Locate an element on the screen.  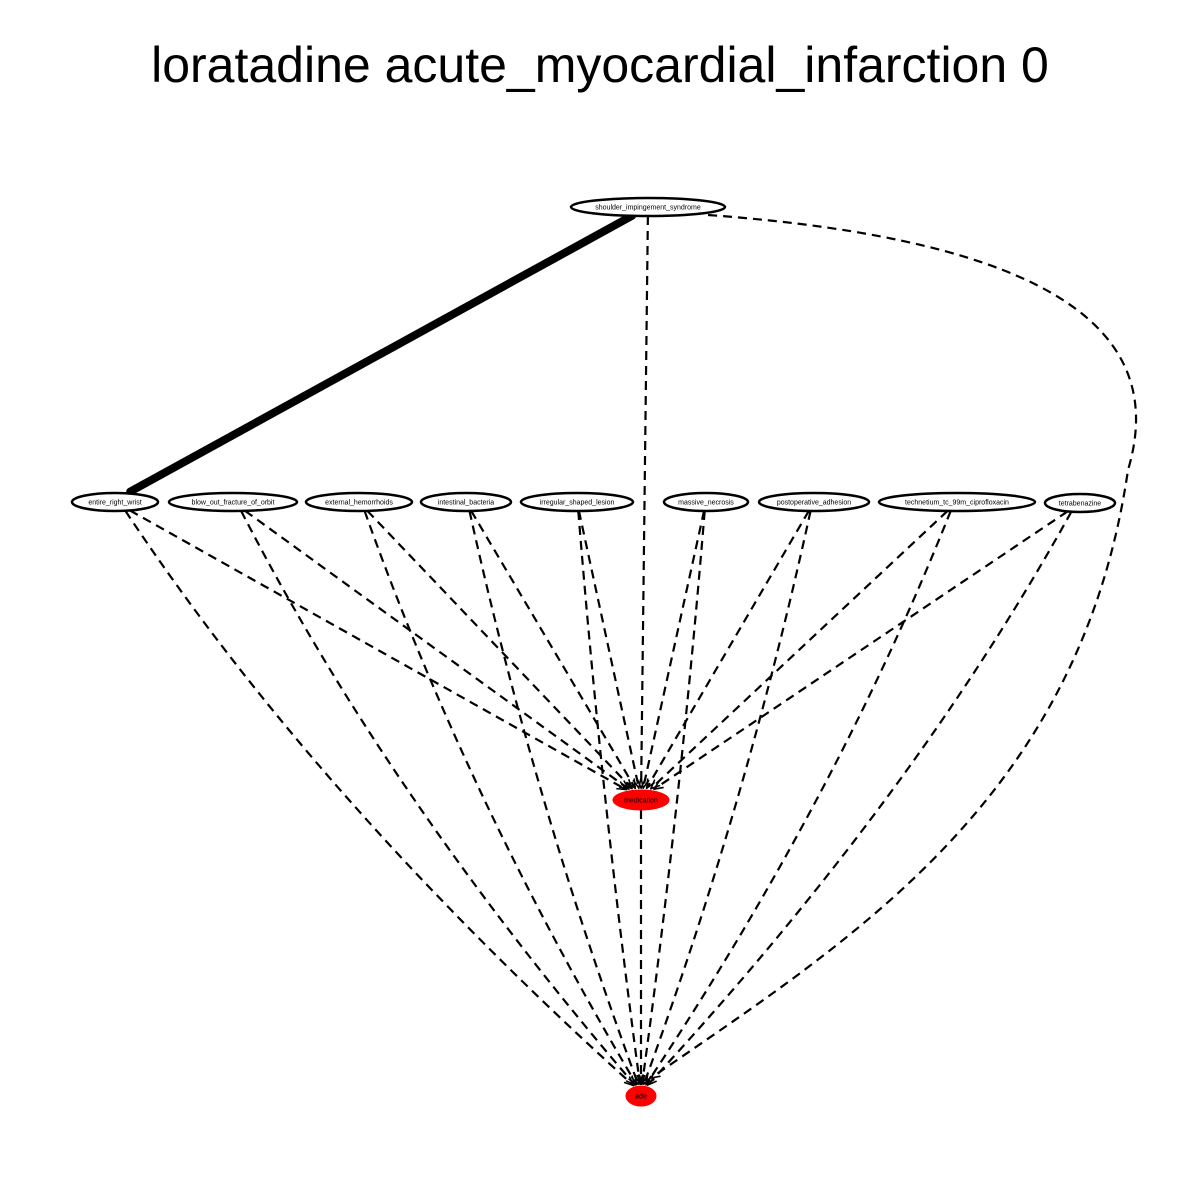
edge-shoulder-to-medication is located at coordinates (645, 501).